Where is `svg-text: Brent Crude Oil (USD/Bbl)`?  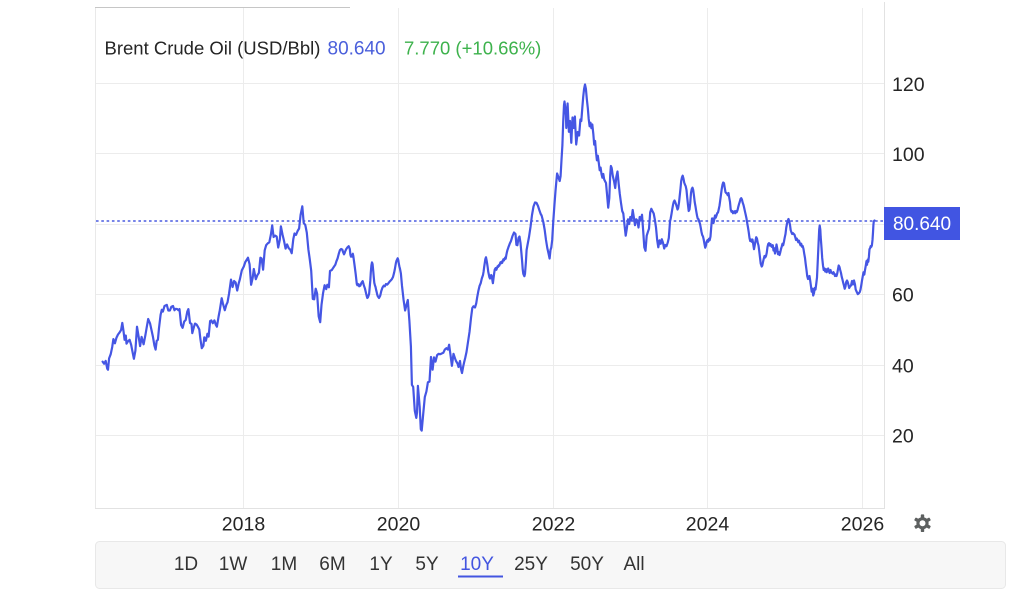
svg-text: Brent Crude Oil (USD/Bbl) is located at coordinates (213, 48).